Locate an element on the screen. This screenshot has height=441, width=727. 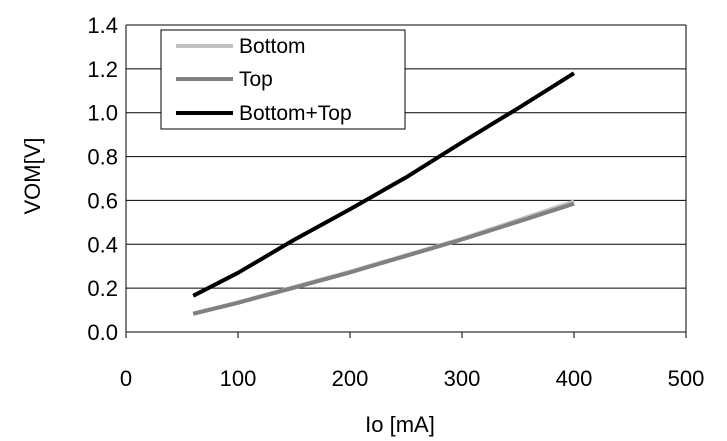
x-tick-label: 400 is located at coordinates (574, 378).